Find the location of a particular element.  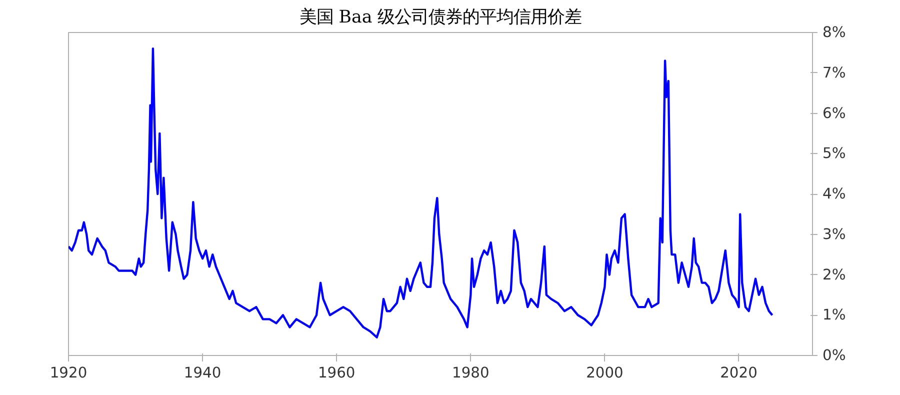

y-tick-label: 6% is located at coordinates (834, 113).